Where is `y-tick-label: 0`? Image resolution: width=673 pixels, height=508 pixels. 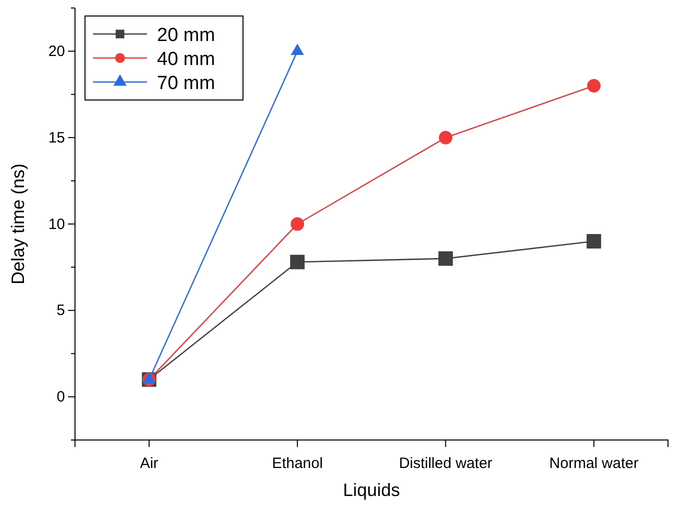 y-tick-label: 0 is located at coordinates (60, 397).